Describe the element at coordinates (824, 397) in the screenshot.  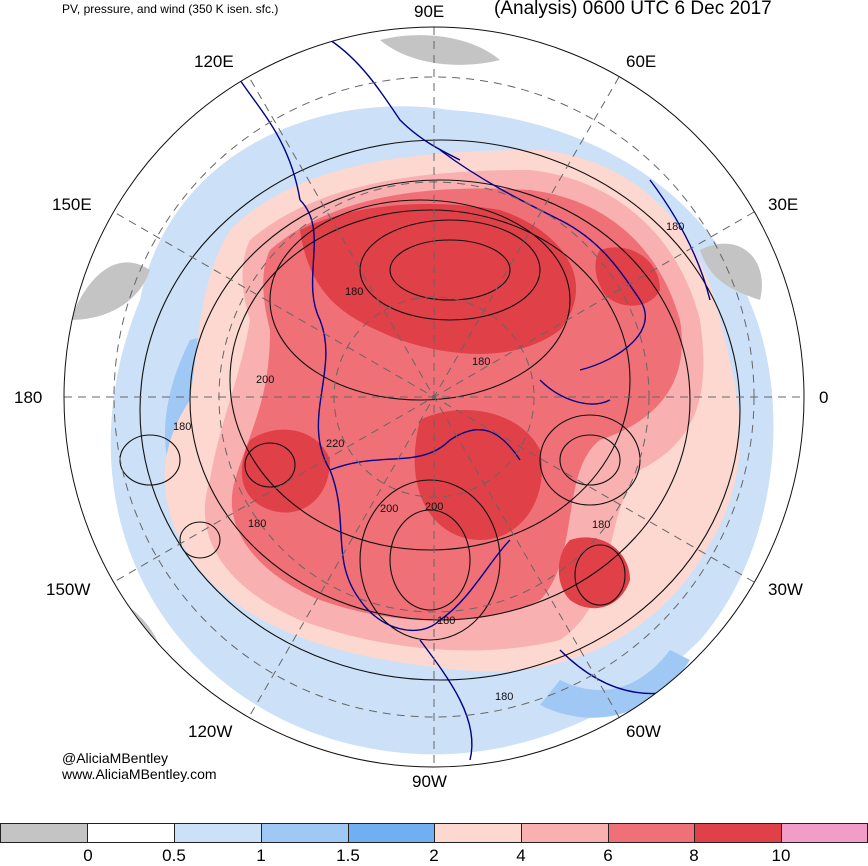
I see `longitude-label-0: 0` at that location.